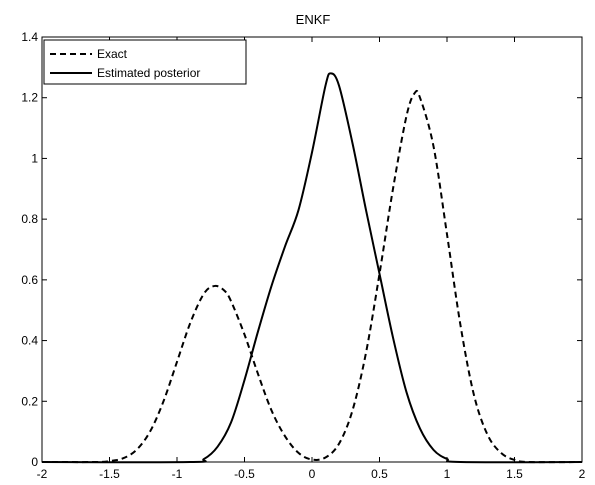 The image size is (595, 485). What do you see at coordinates (379, 474) in the screenshot?
I see `x-tick-label: 0.5` at bounding box center [379, 474].